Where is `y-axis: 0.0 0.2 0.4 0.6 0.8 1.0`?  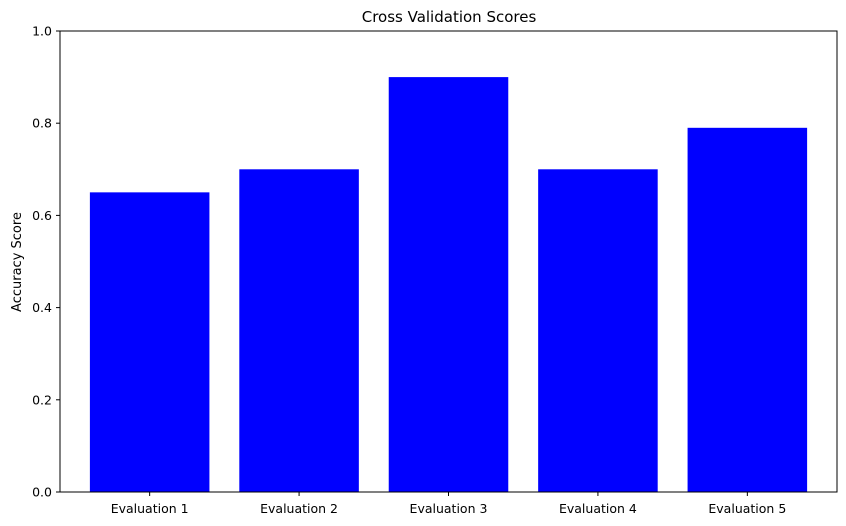
y-axis: 0.0 0.2 0.4 0.6 0.8 1.0 is located at coordinates (46, 262).